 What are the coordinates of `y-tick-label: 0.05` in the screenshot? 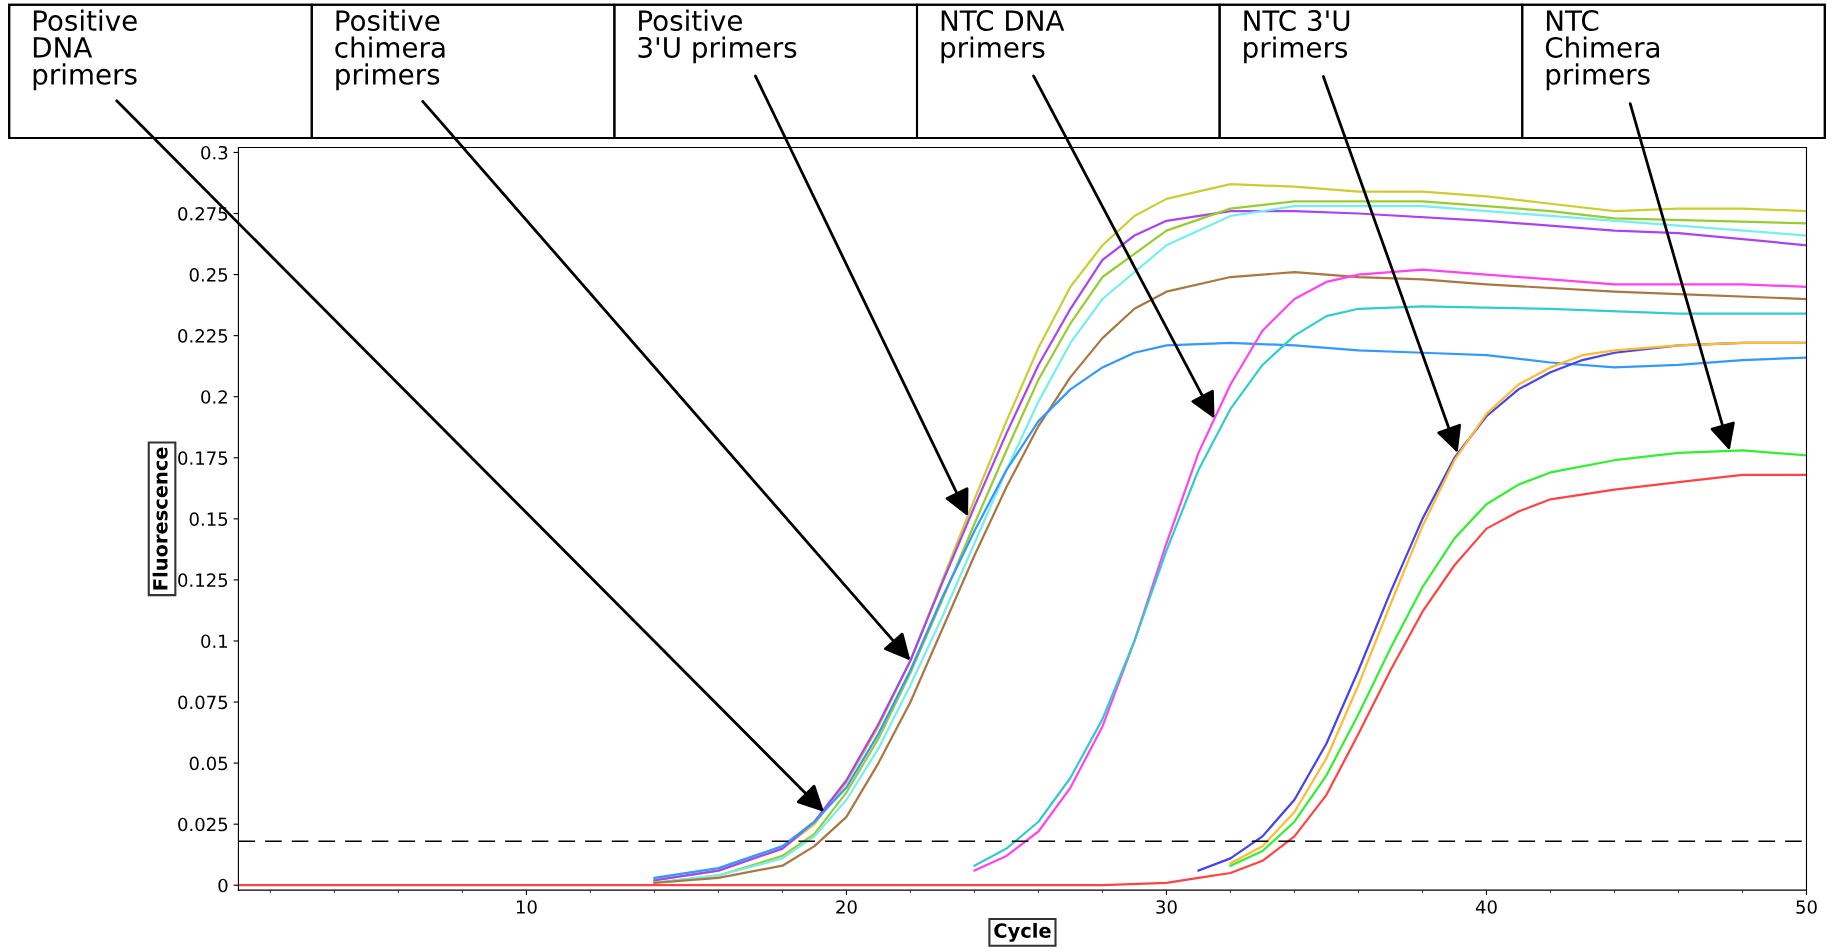 It's located at (208, 763).